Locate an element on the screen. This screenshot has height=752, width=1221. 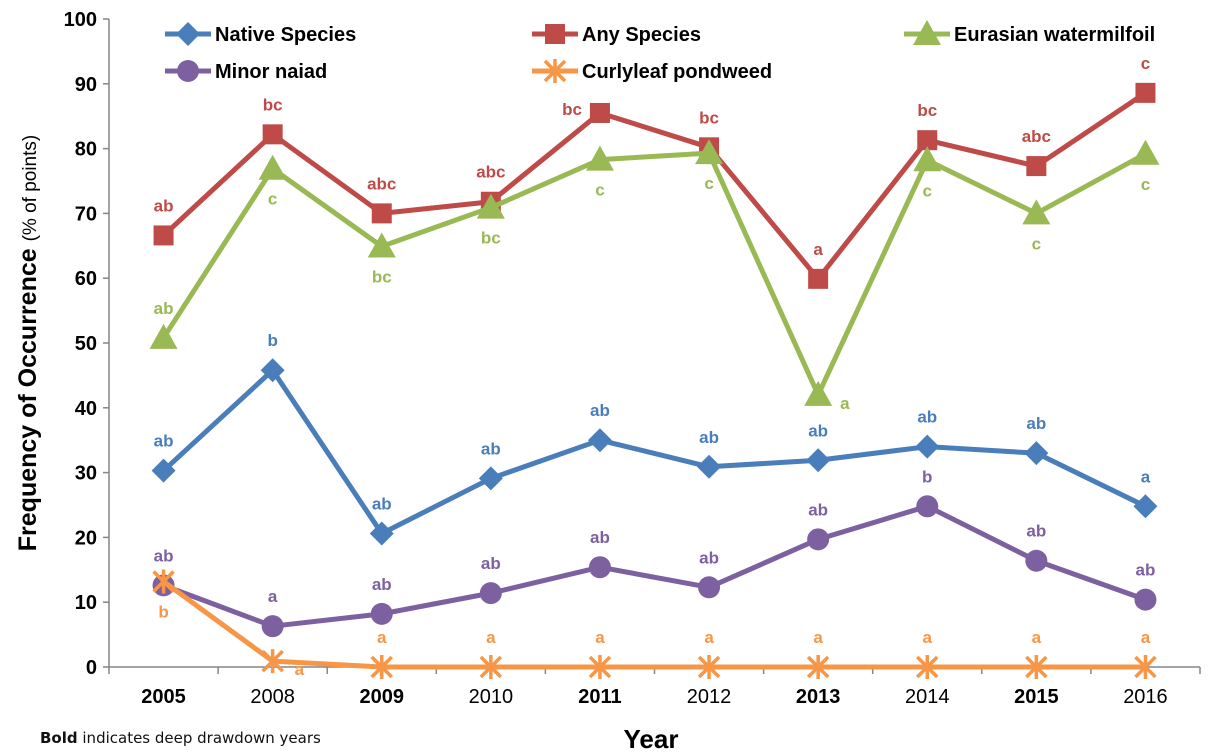
legend-item-any-species: Any Species is located at coordinates (616, 35).